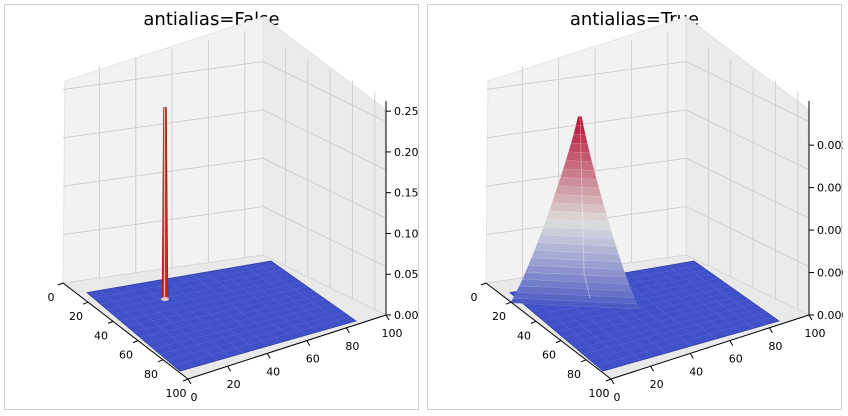 The width and height of the screenshot is (848, 416). What do you see at coordinates (406, 315) in the screenshot?
I see `z-tick-label: 0.00` at bounding box center [406, 315].